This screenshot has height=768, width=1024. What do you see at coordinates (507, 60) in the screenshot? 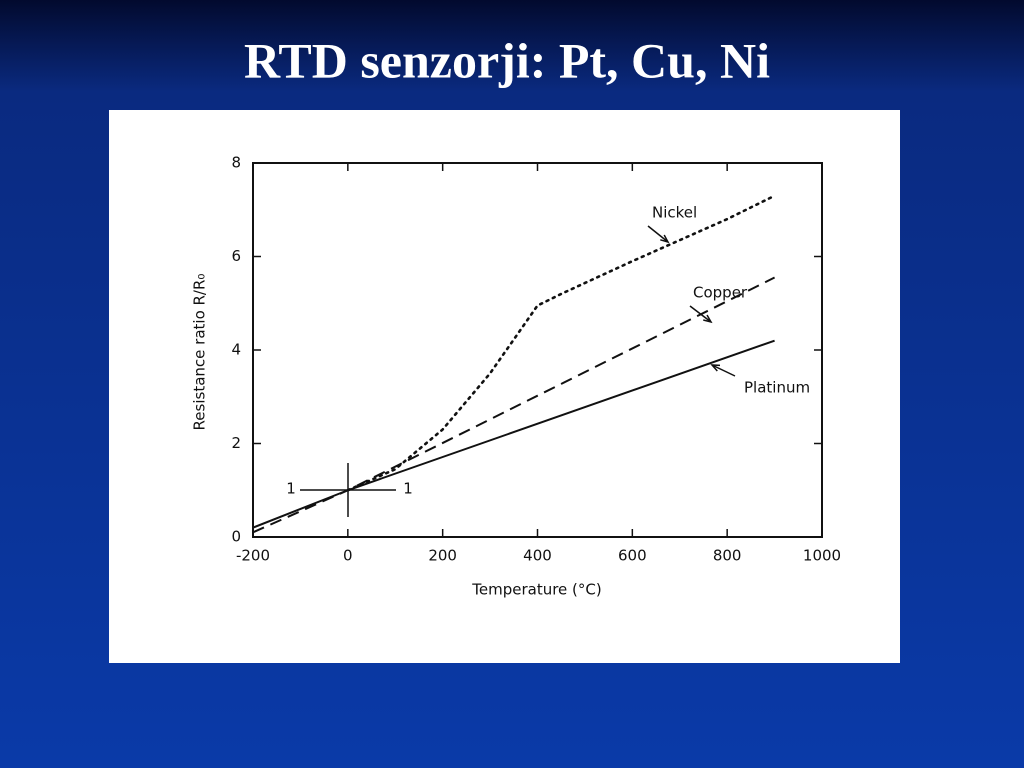
I see `slide-title: RTD senzorji: Pt, Cu, Ni` at bounding box center [507, 60].